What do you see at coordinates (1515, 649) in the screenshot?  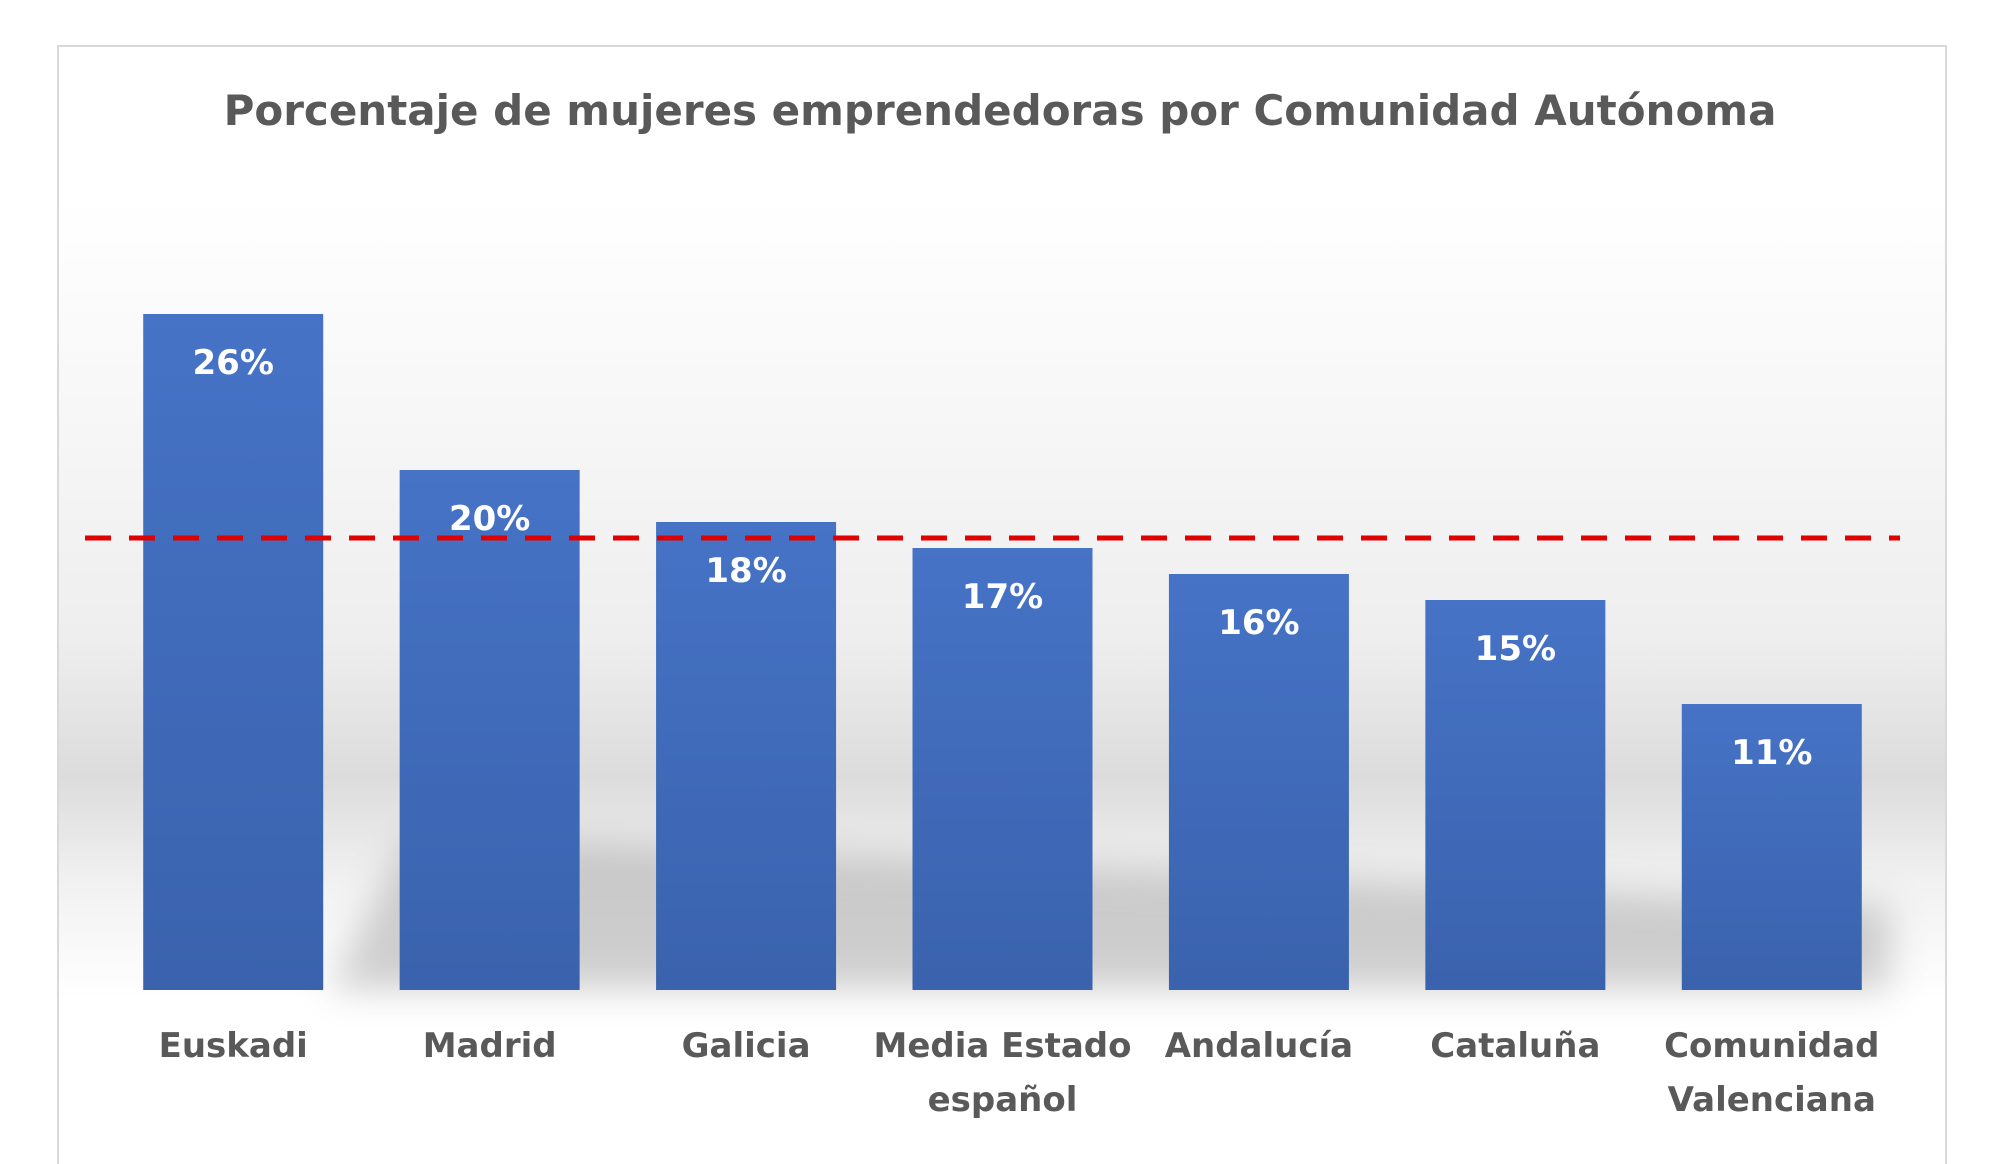 I see `data-label: 15%` at bounding box center [1515, 649].